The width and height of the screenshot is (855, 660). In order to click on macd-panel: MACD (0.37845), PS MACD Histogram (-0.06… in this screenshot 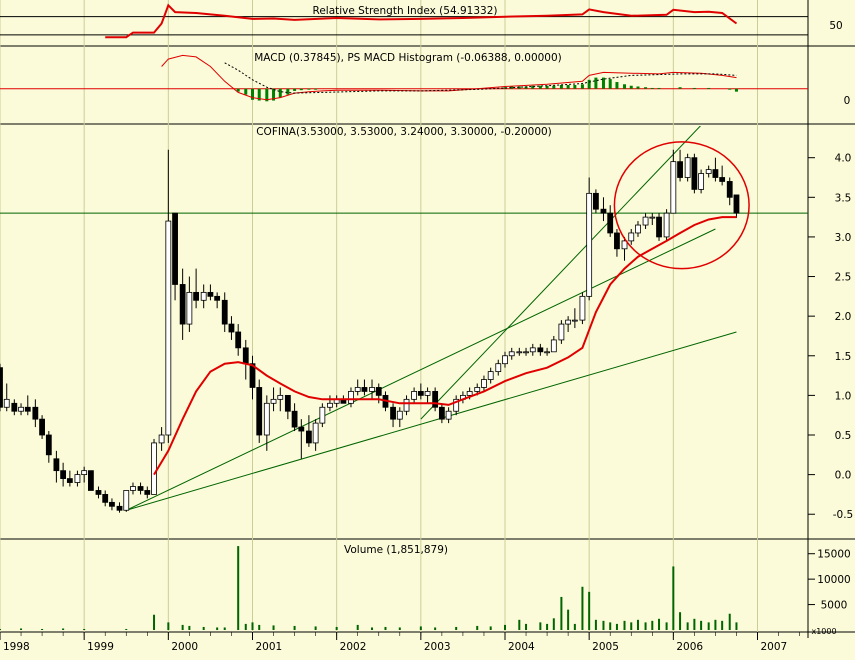, I will do `click(425, 79)`.